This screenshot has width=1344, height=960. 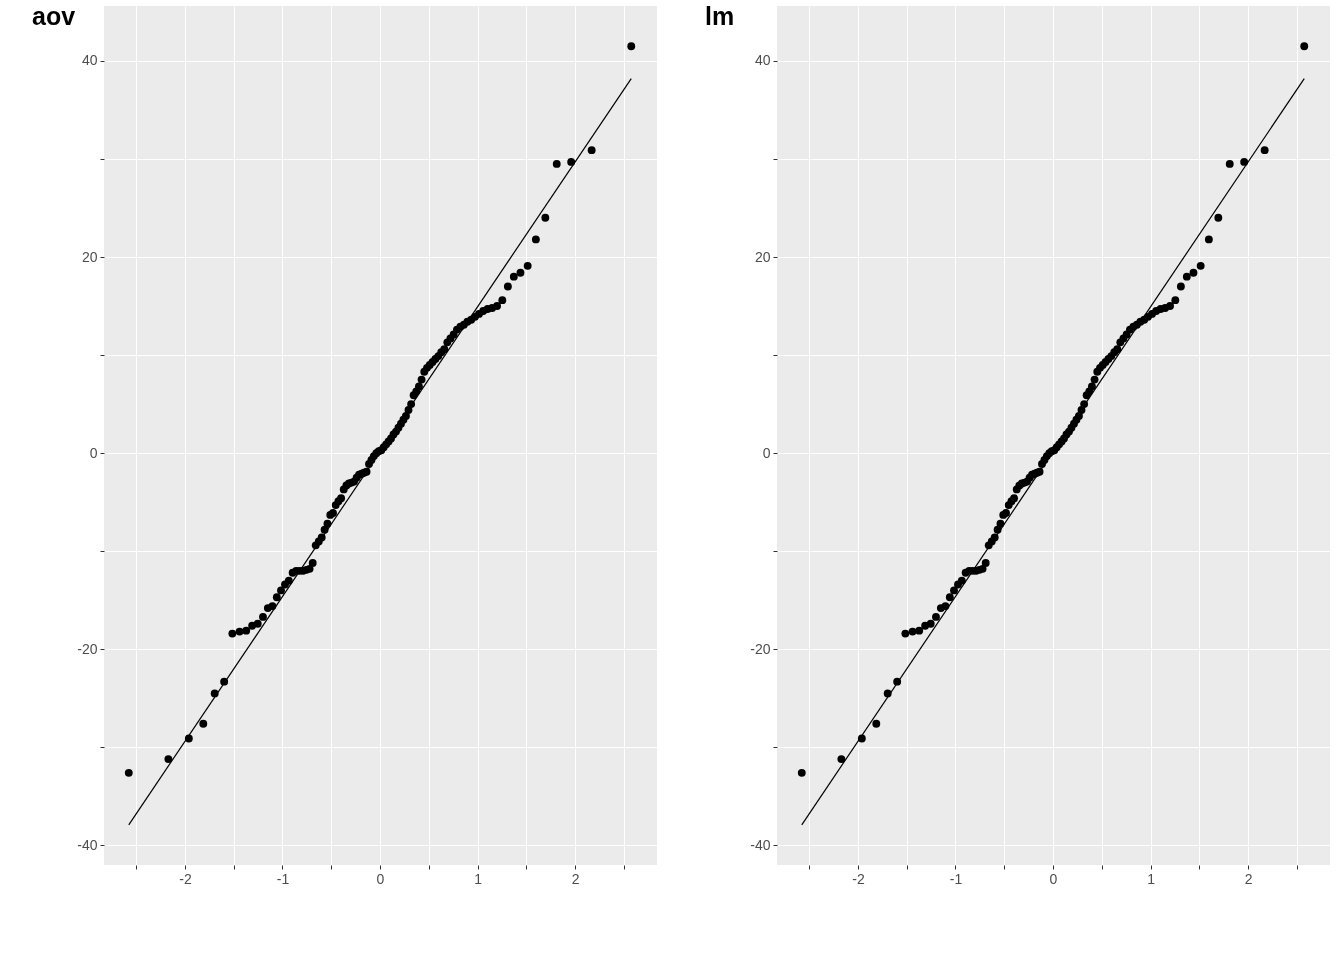 I want to click on chart-title: aov, so click(x=54, y=16).